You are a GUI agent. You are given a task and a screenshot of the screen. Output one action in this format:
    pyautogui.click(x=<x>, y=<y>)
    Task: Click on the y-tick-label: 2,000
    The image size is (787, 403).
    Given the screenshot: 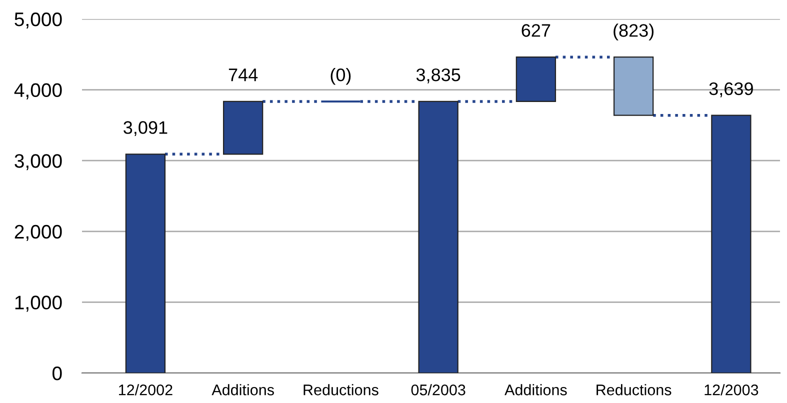 What is the action you would take?
    pyautogui.click(x=38, y=232)
    